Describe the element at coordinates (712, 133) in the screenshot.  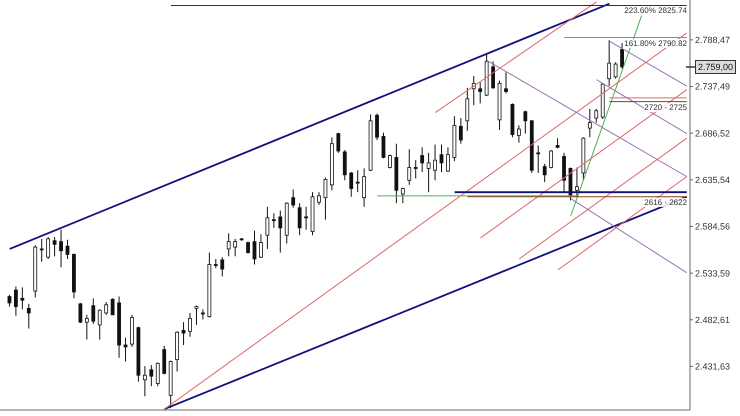
I see `y-tick-label: 2.686,52` at that location.